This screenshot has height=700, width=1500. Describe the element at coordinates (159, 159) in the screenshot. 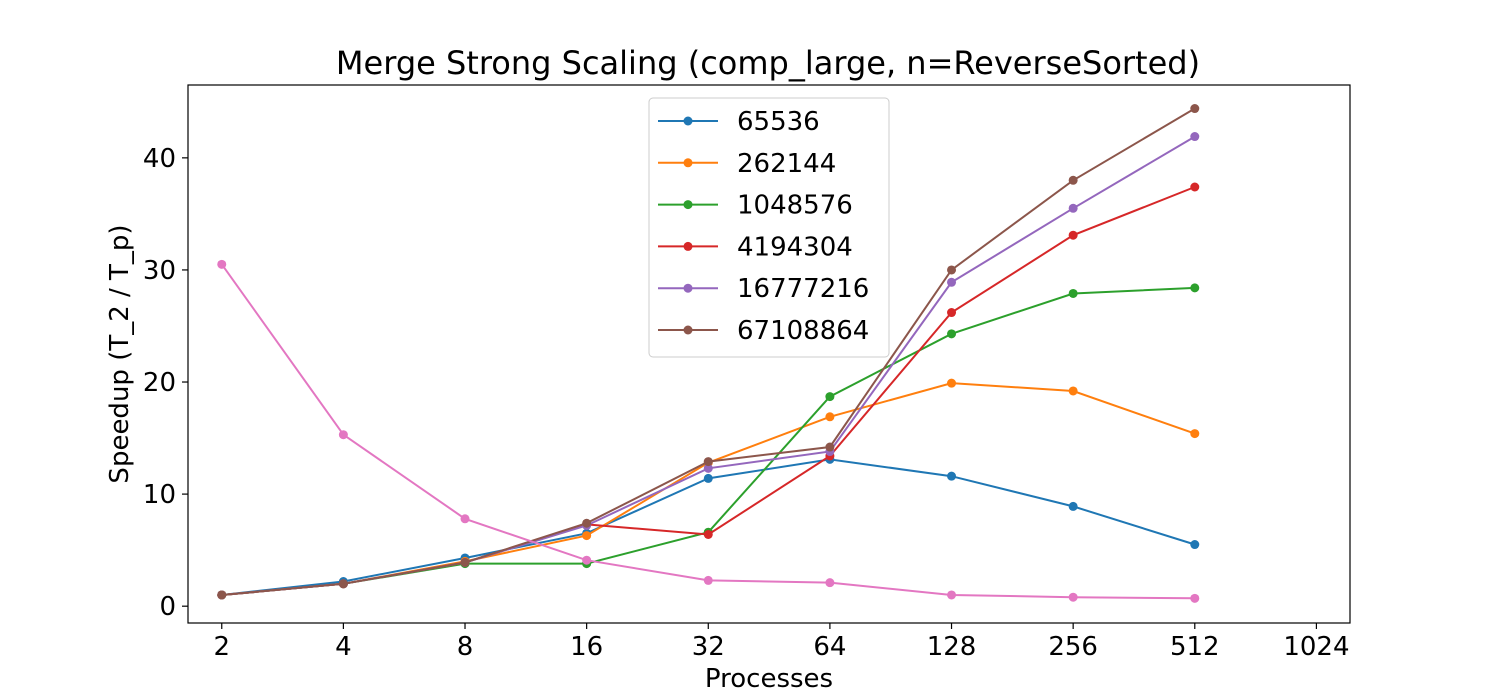

I see `y-tick-label: 40` at that location.